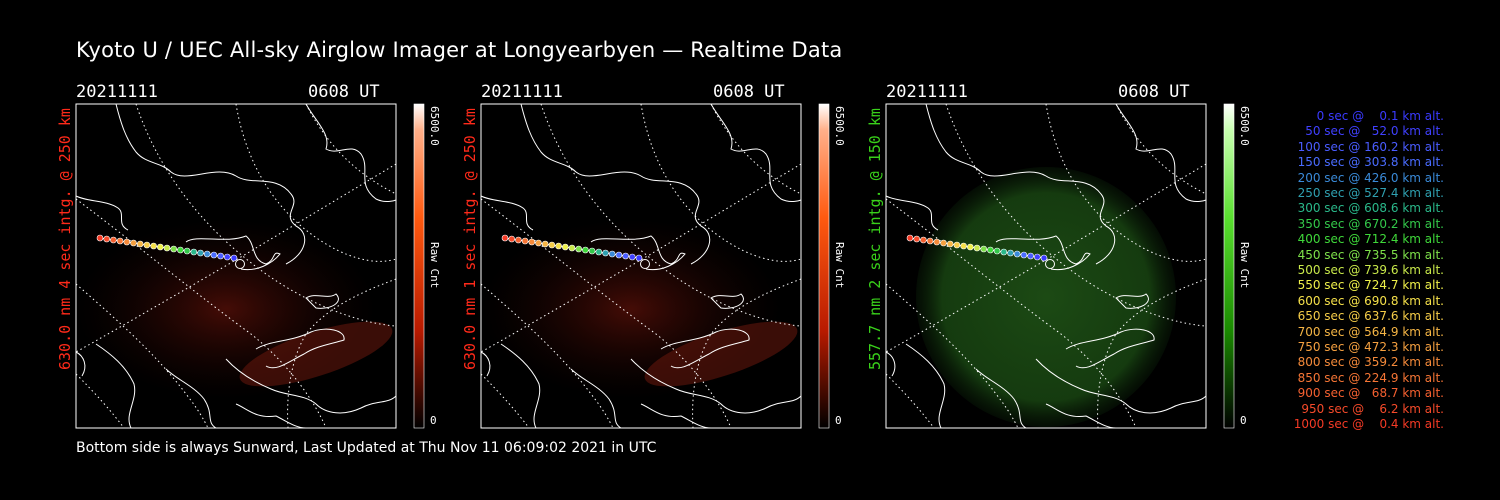 Image resolution: width=1500 pixels, height=500 pixels. Describe the element at coordinates (1368, 162) in the screenshot. I see `legend-entry-150s: 150 sec @ 303.8 km alt.` at that location.